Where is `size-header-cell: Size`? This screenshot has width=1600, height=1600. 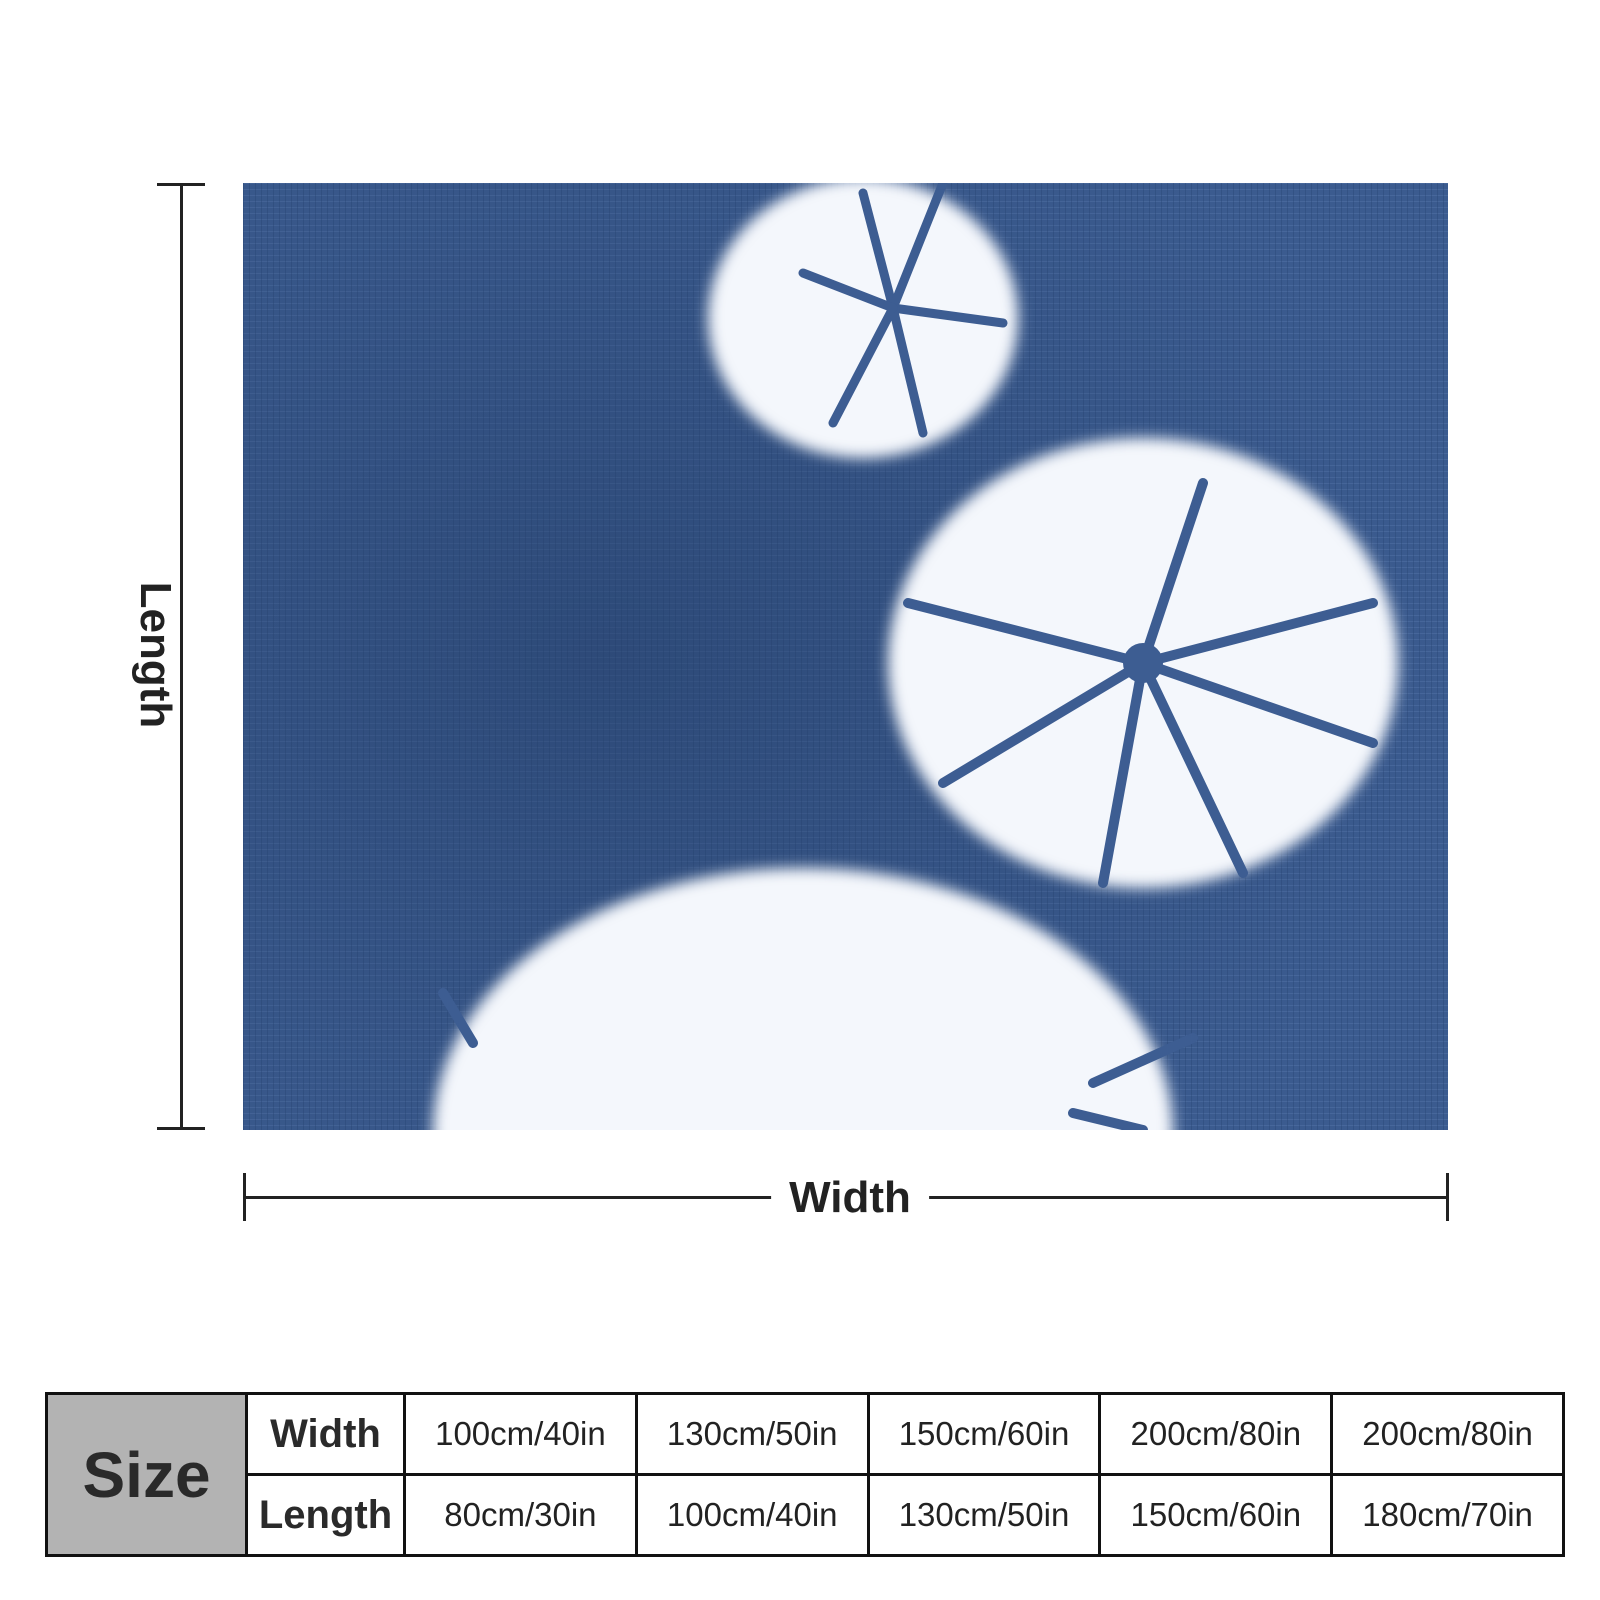 size-header-cell: Size is located at coordinates (146, 1474).